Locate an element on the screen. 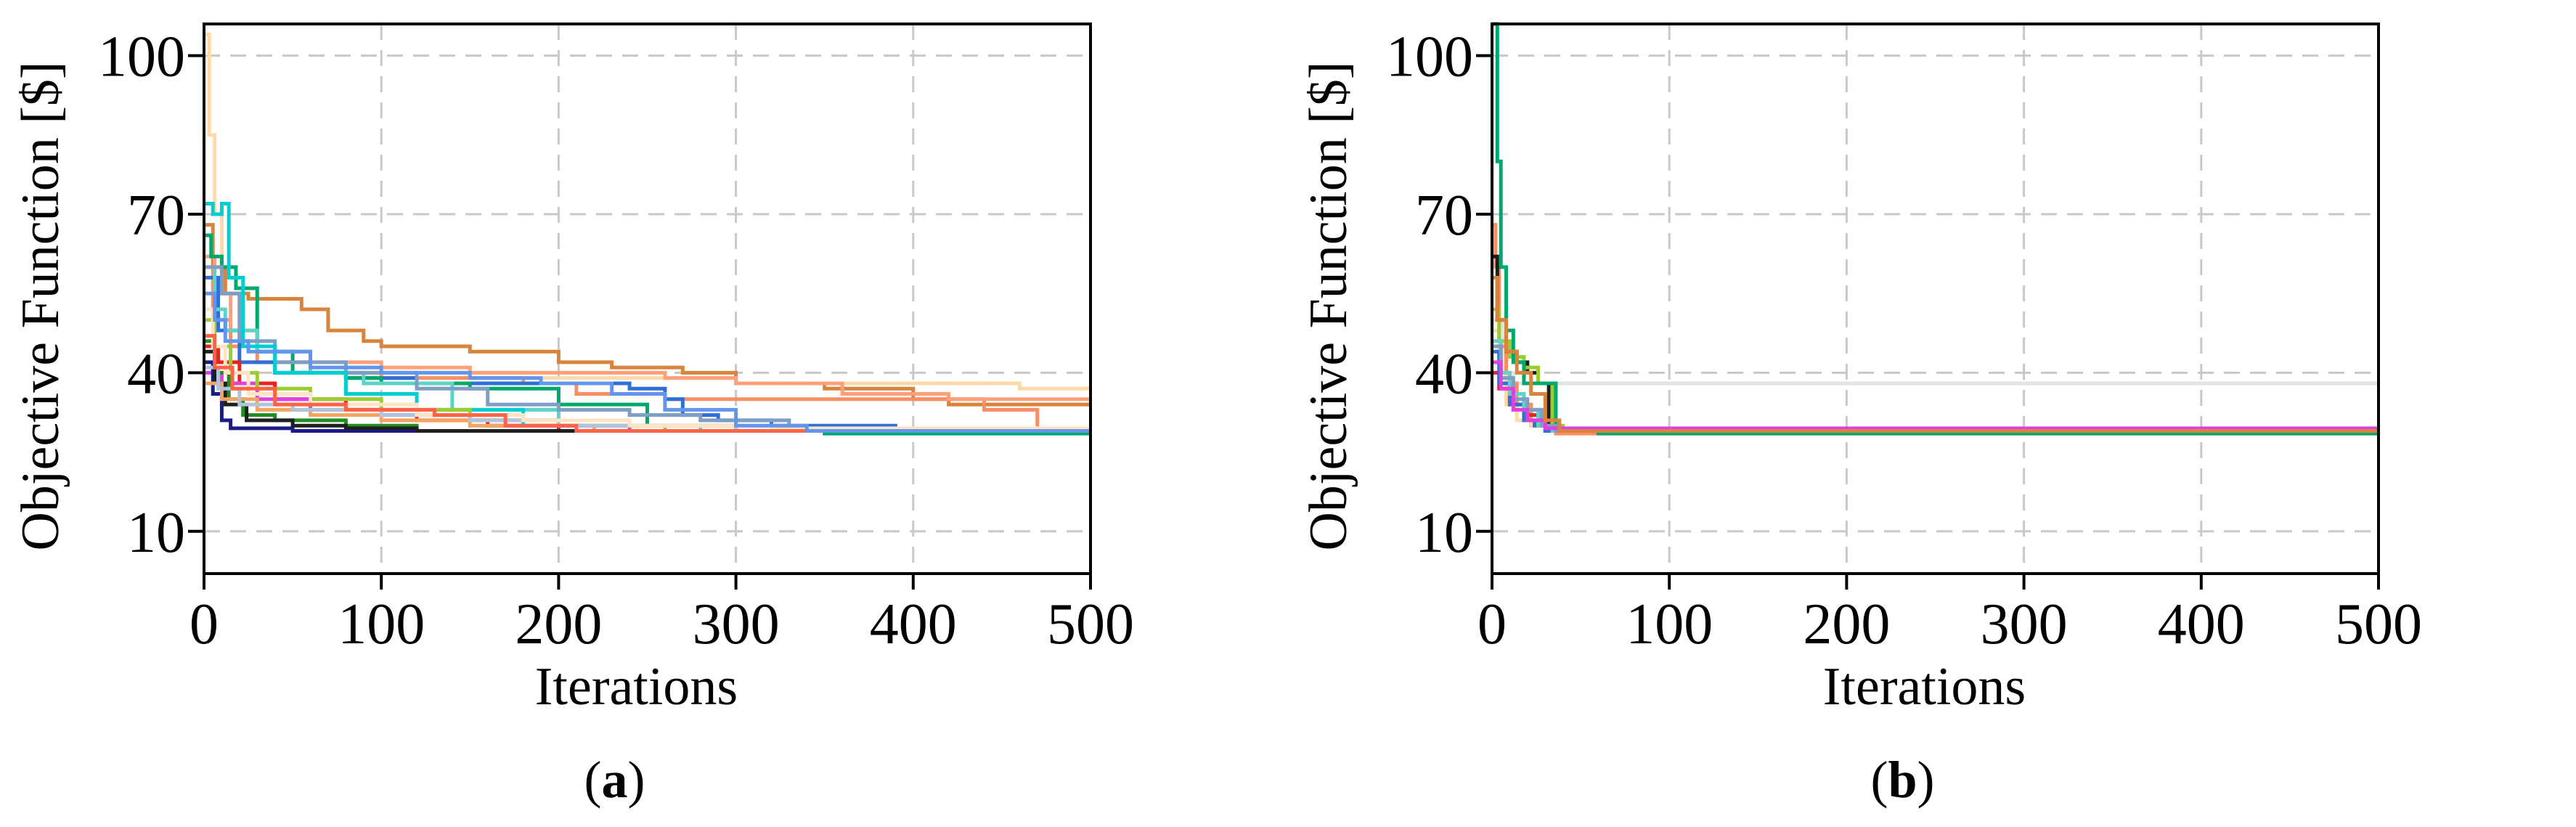 This screenshot has width=2576, height=827. panel-caption: (b) is located at coordinates (1902, 780).